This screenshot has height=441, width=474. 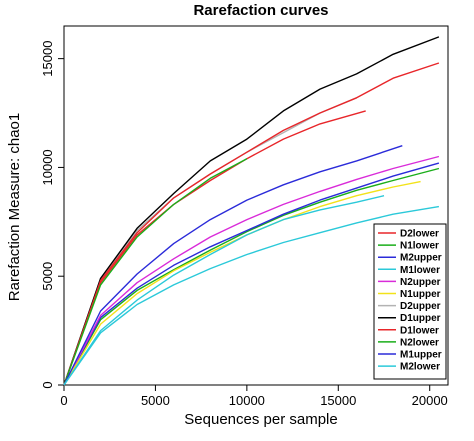 What do you see at coordinates (260, 419) in the screenshot?
I see `x-axis-title: Sequences per sample` at bounding box center [260, 419].